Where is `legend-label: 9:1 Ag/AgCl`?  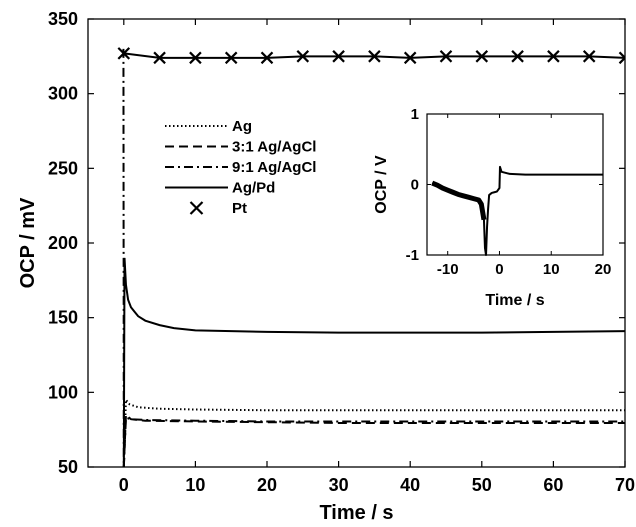 legend-label: 9:1 Ag/AgCl is located at coordinates (274, 167).